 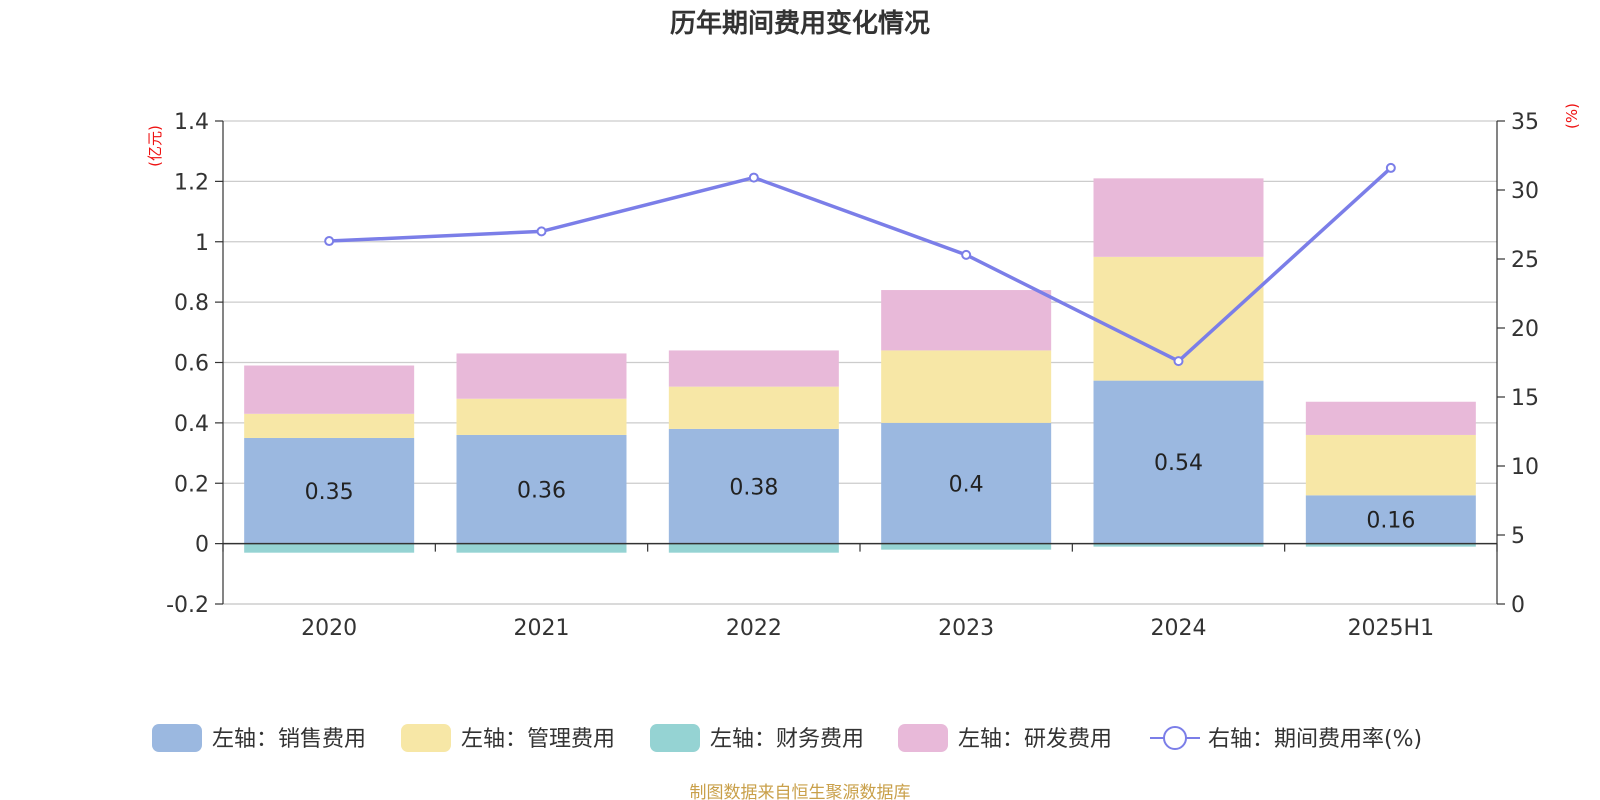 What do you see at coordinates (538, 739) in the screenshot?
I see `legend-label: 左轴：管理费用` at bounding box center [538, 739].